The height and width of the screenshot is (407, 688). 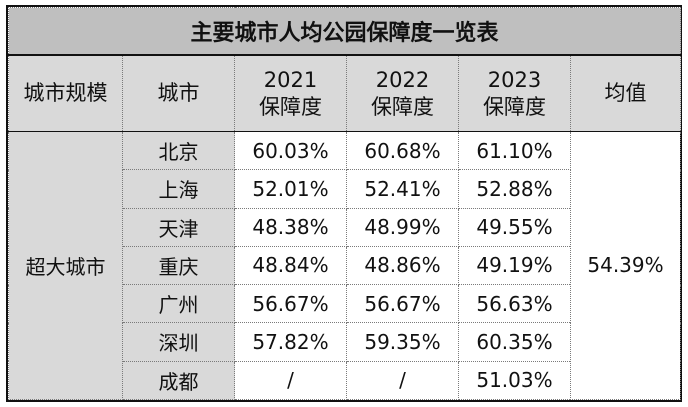 I want to click on value-2022-cell: 56.67%, so click(x=402, y=304).